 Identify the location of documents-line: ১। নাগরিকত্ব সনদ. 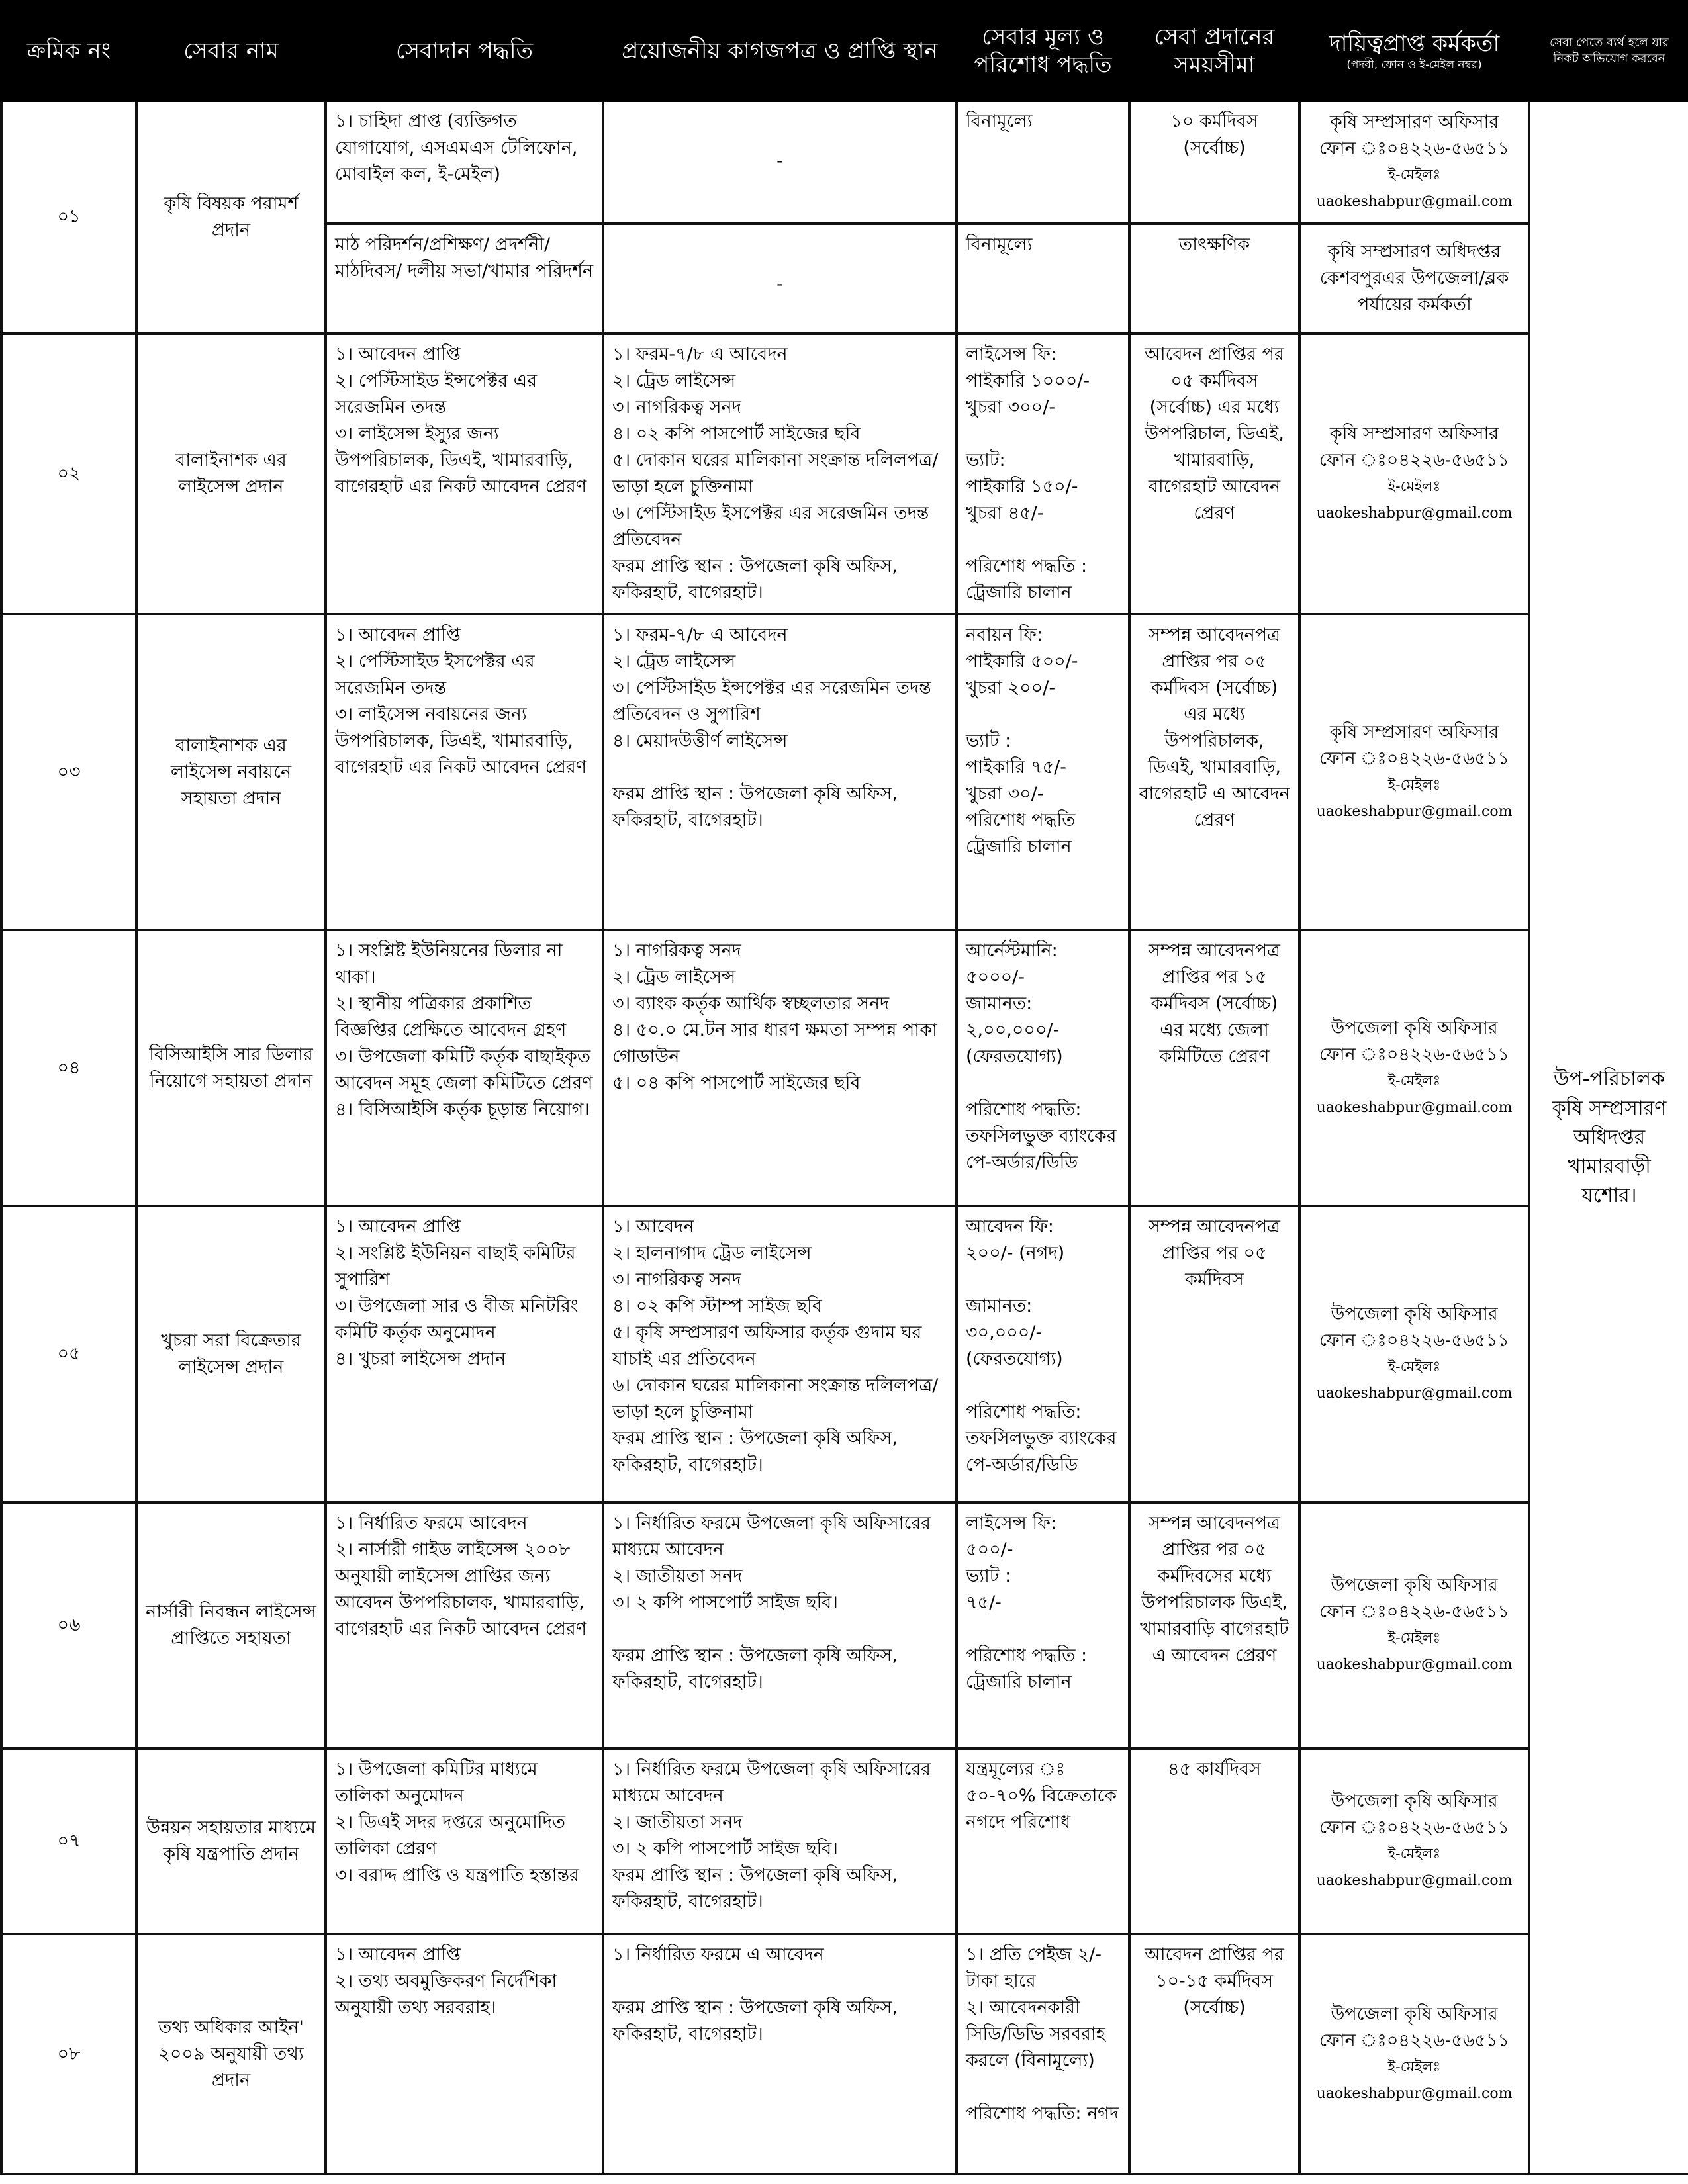
(676, 950).